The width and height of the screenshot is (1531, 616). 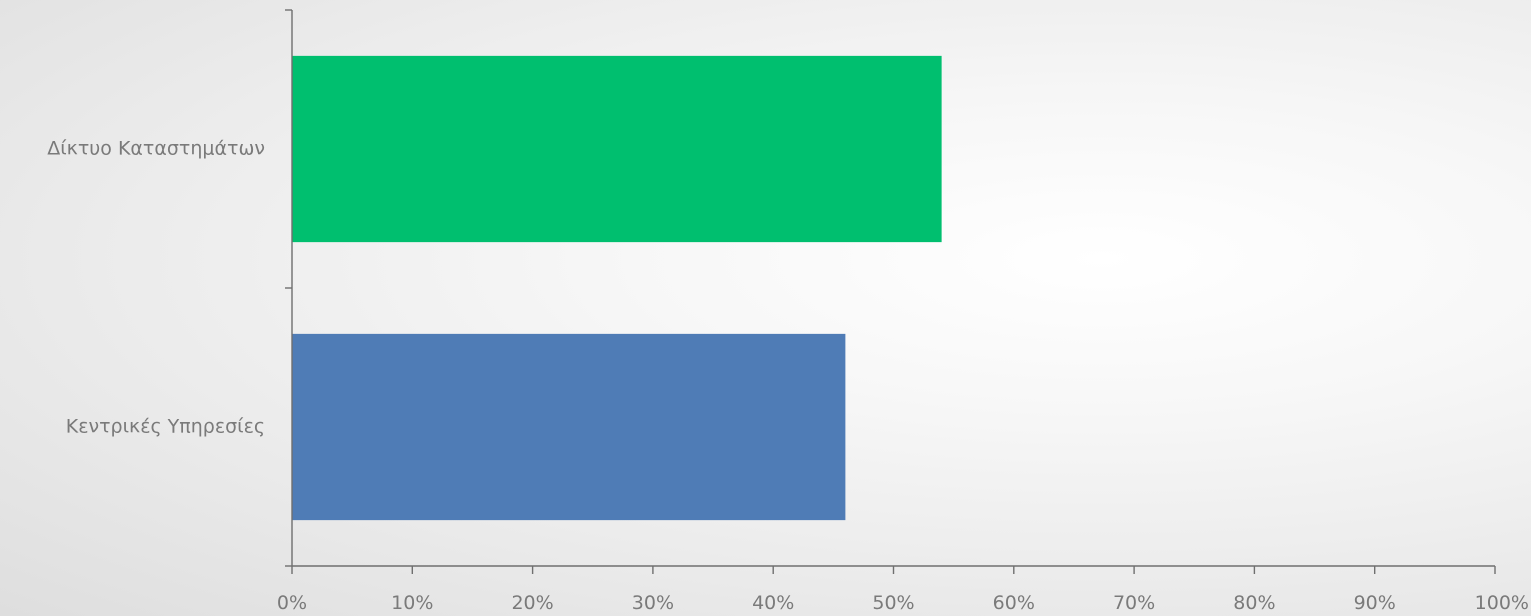 I want to click on x-tick-label: 100%, so click(x=1502, y=603).